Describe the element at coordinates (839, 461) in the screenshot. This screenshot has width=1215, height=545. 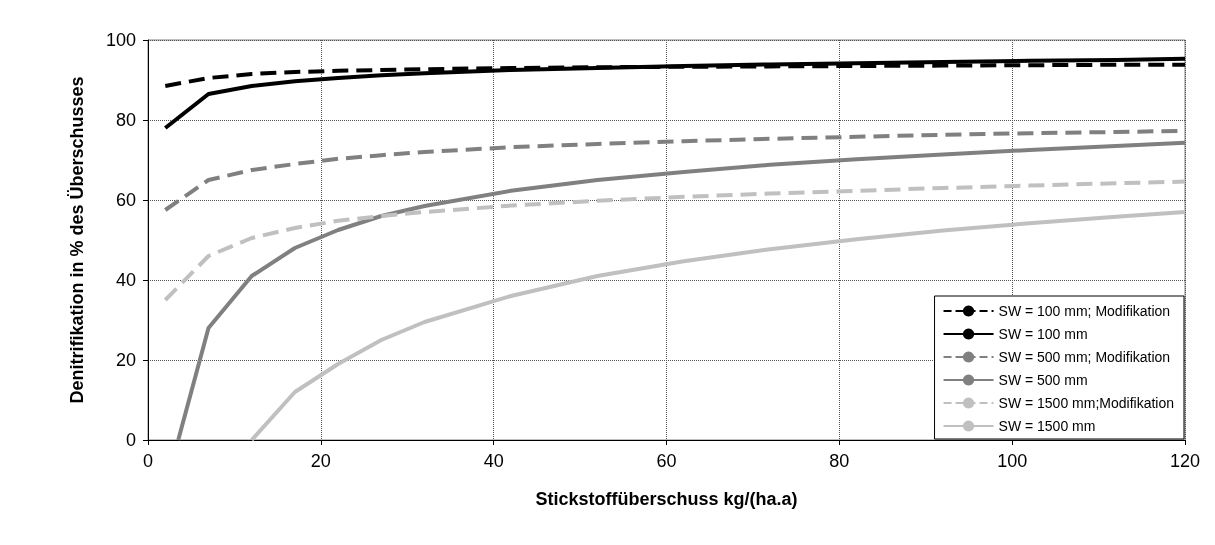
I see `x-tick-label: 80` at that location.